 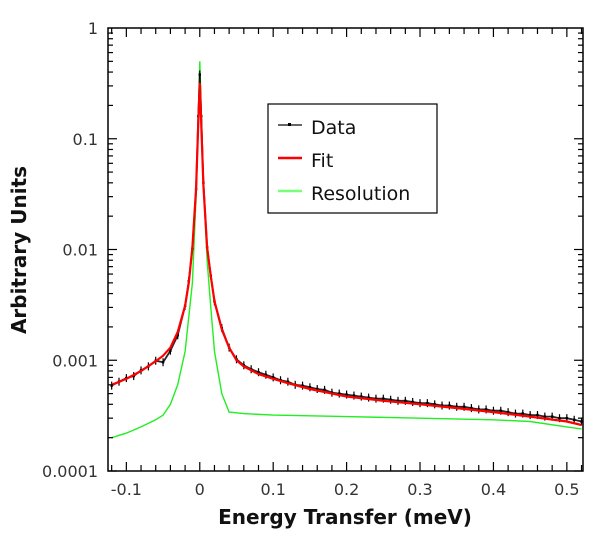 I want to click on y-tick-label: 0.01, so click(x=80, y=250).